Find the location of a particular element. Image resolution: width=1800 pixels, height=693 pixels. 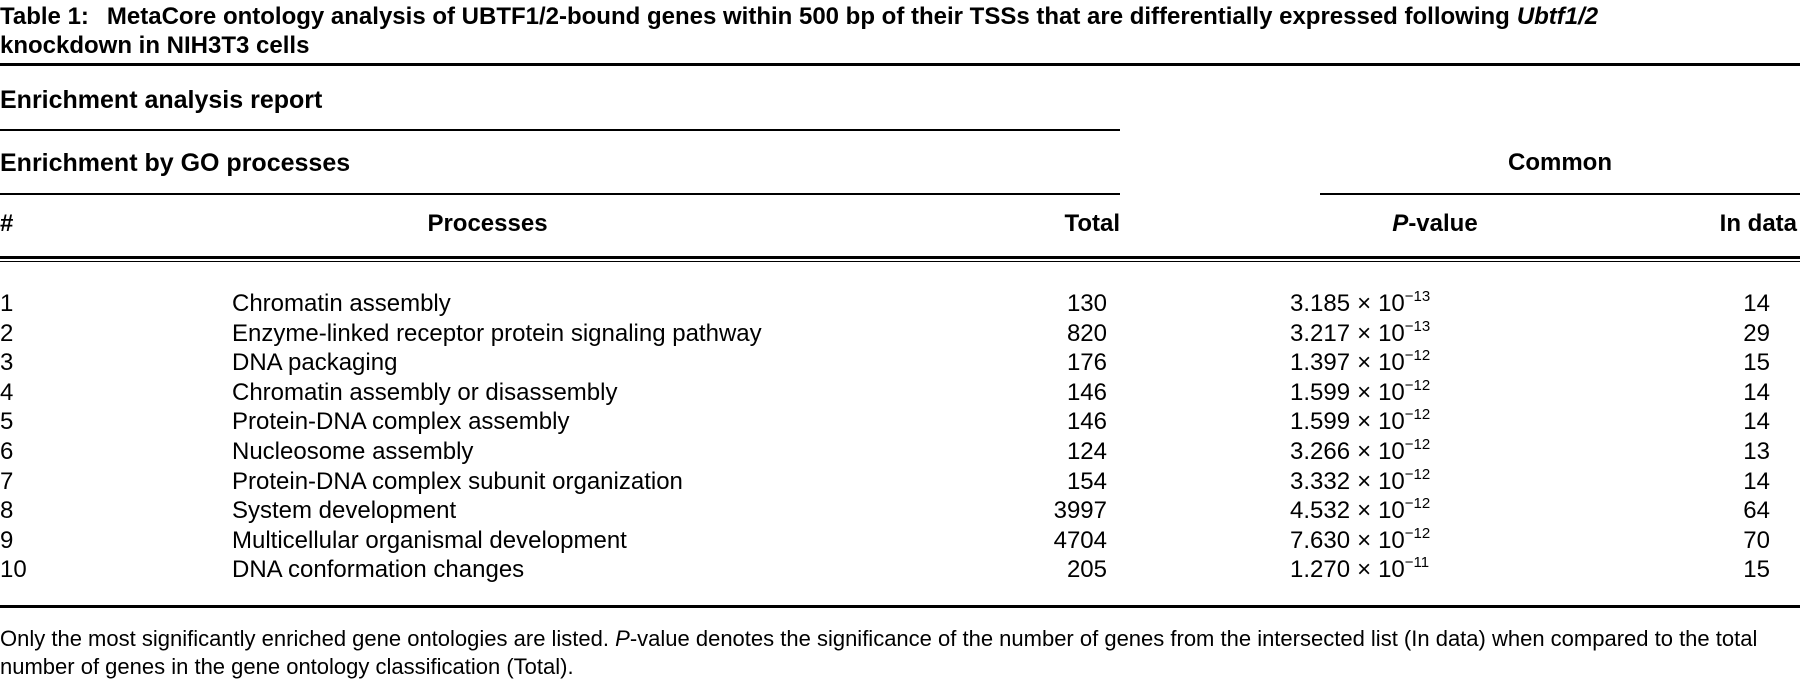

pvalue-mantissa: 3.217 is located at coordinates (1320, 333).